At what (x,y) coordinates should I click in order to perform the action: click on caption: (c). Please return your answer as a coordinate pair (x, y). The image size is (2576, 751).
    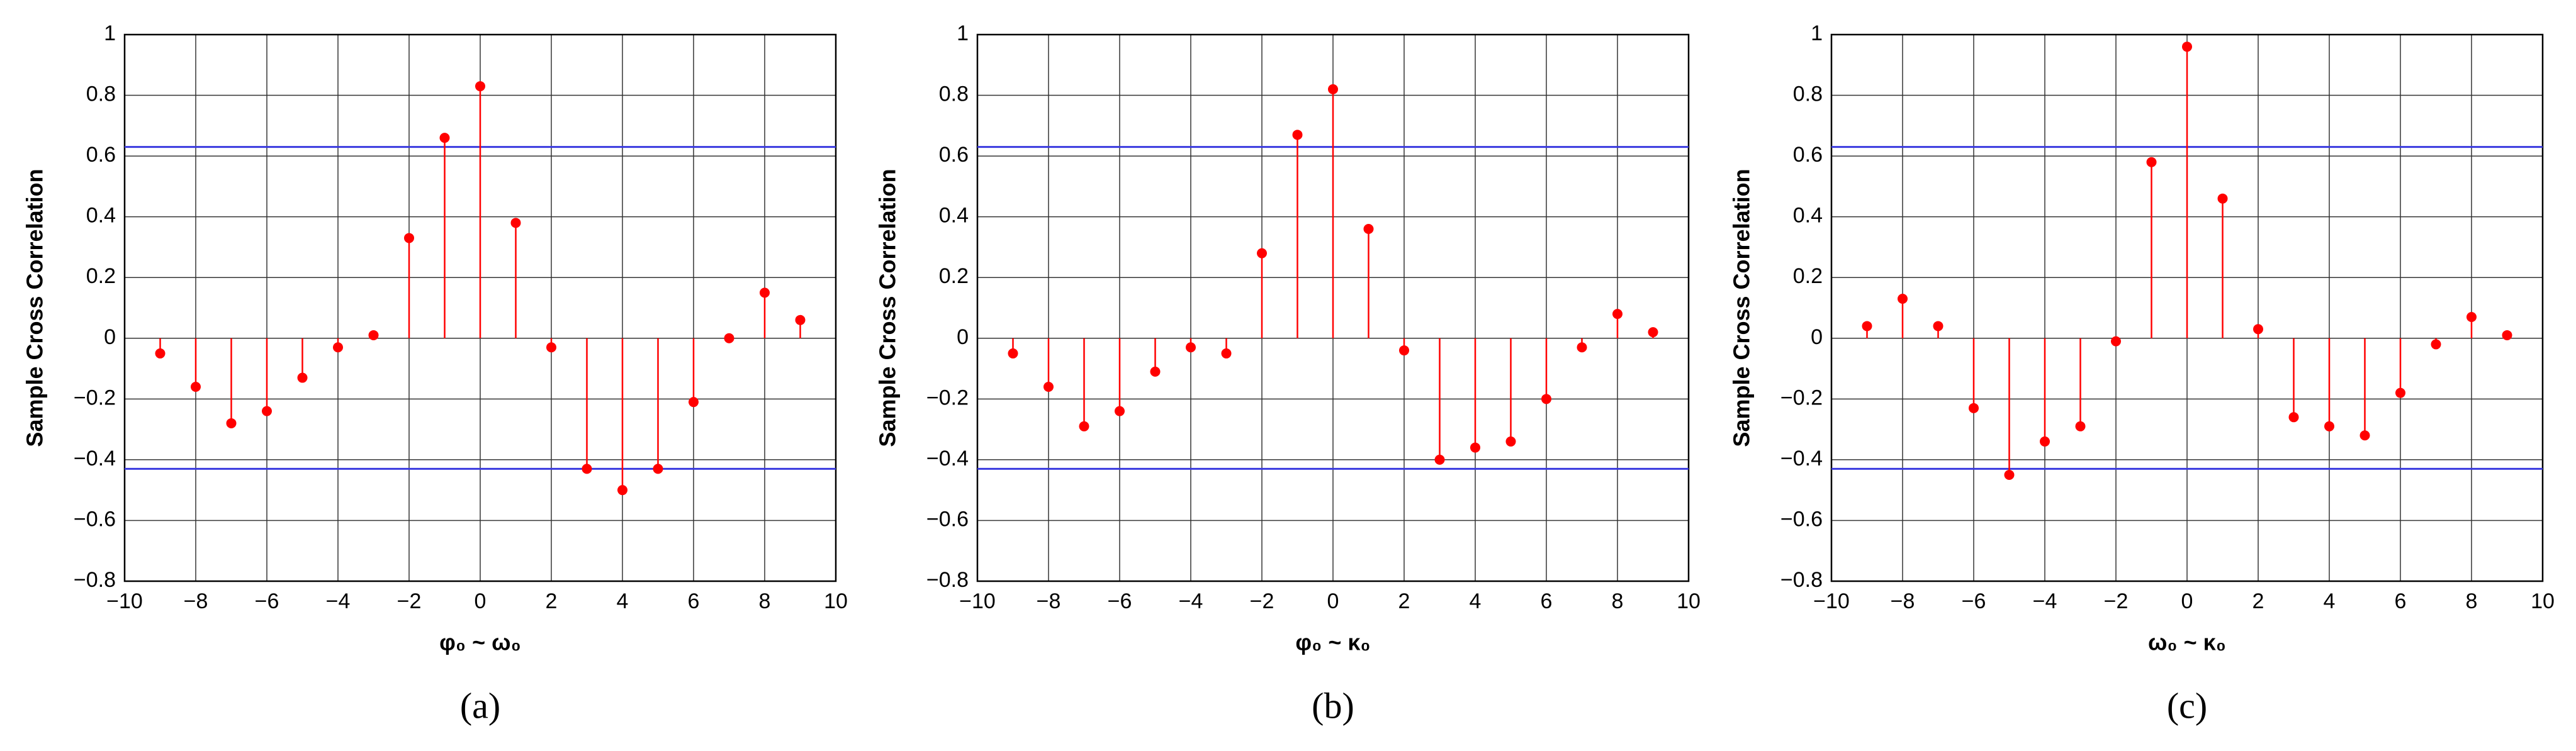
    Looking at the image, I should click on (2187, 705).